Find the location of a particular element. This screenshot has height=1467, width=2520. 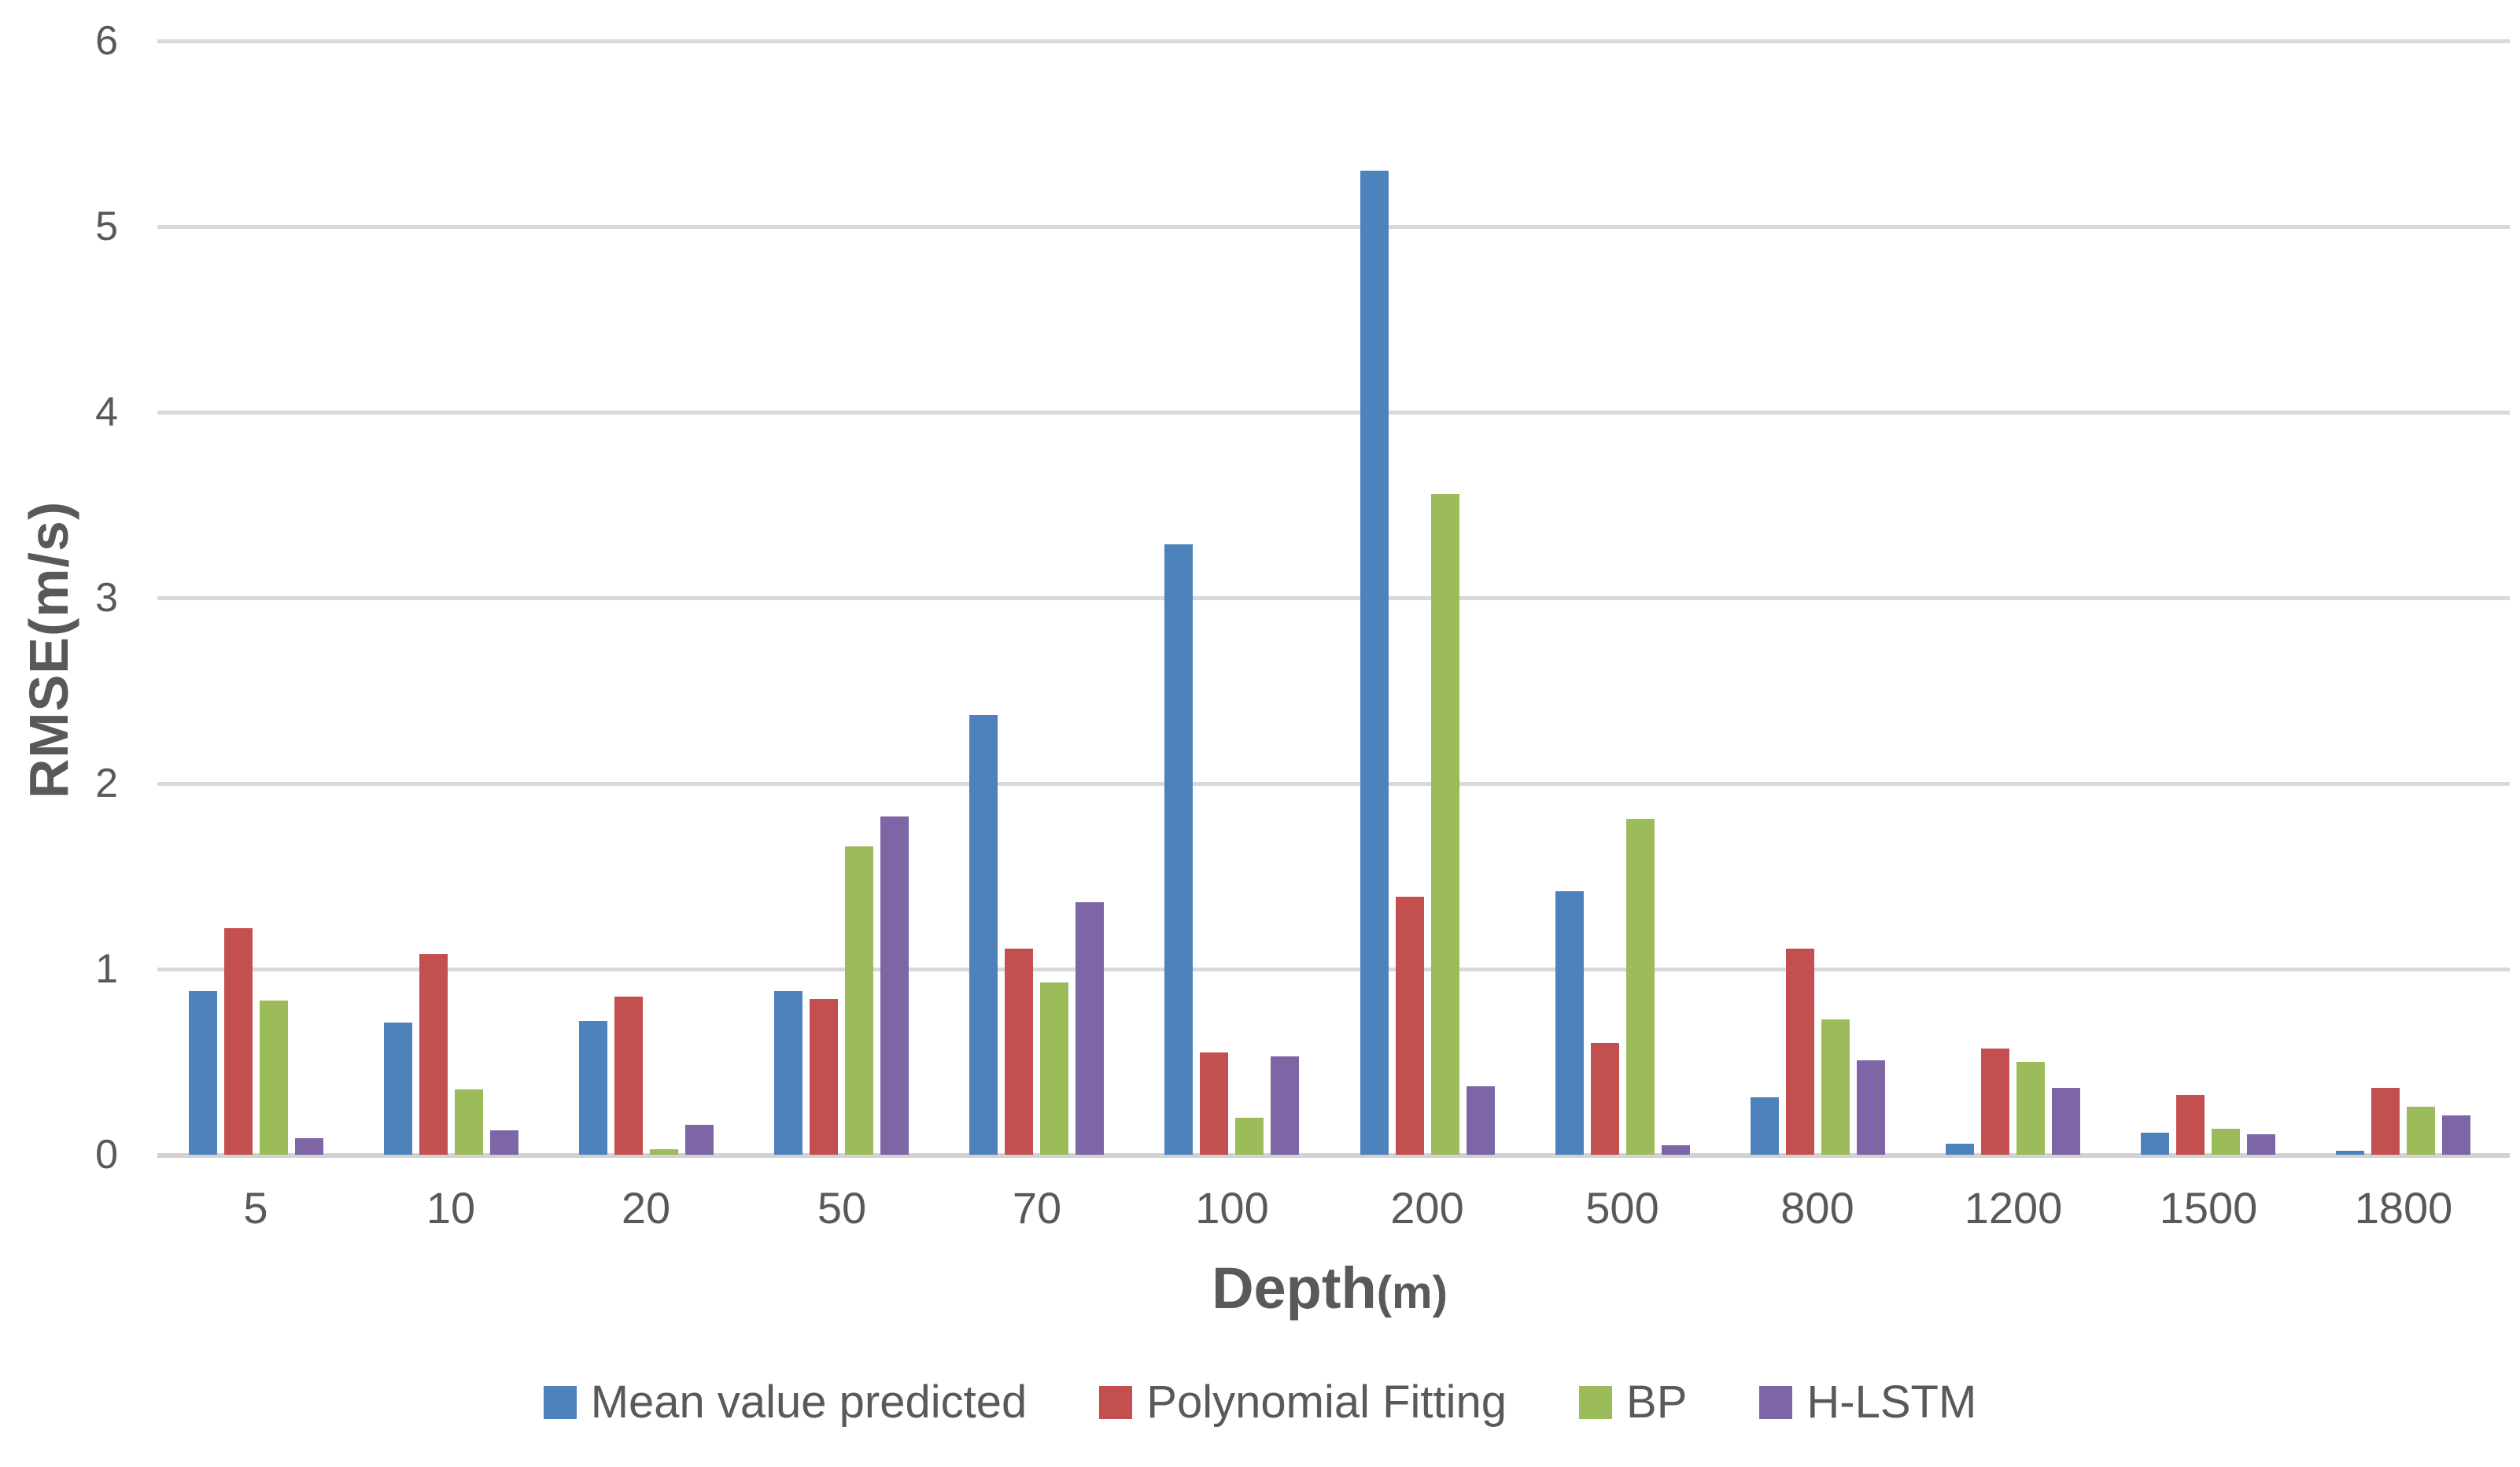

legend-item-mean-value-predicted: Mean value predicted is located at coordinates (785, 1403).